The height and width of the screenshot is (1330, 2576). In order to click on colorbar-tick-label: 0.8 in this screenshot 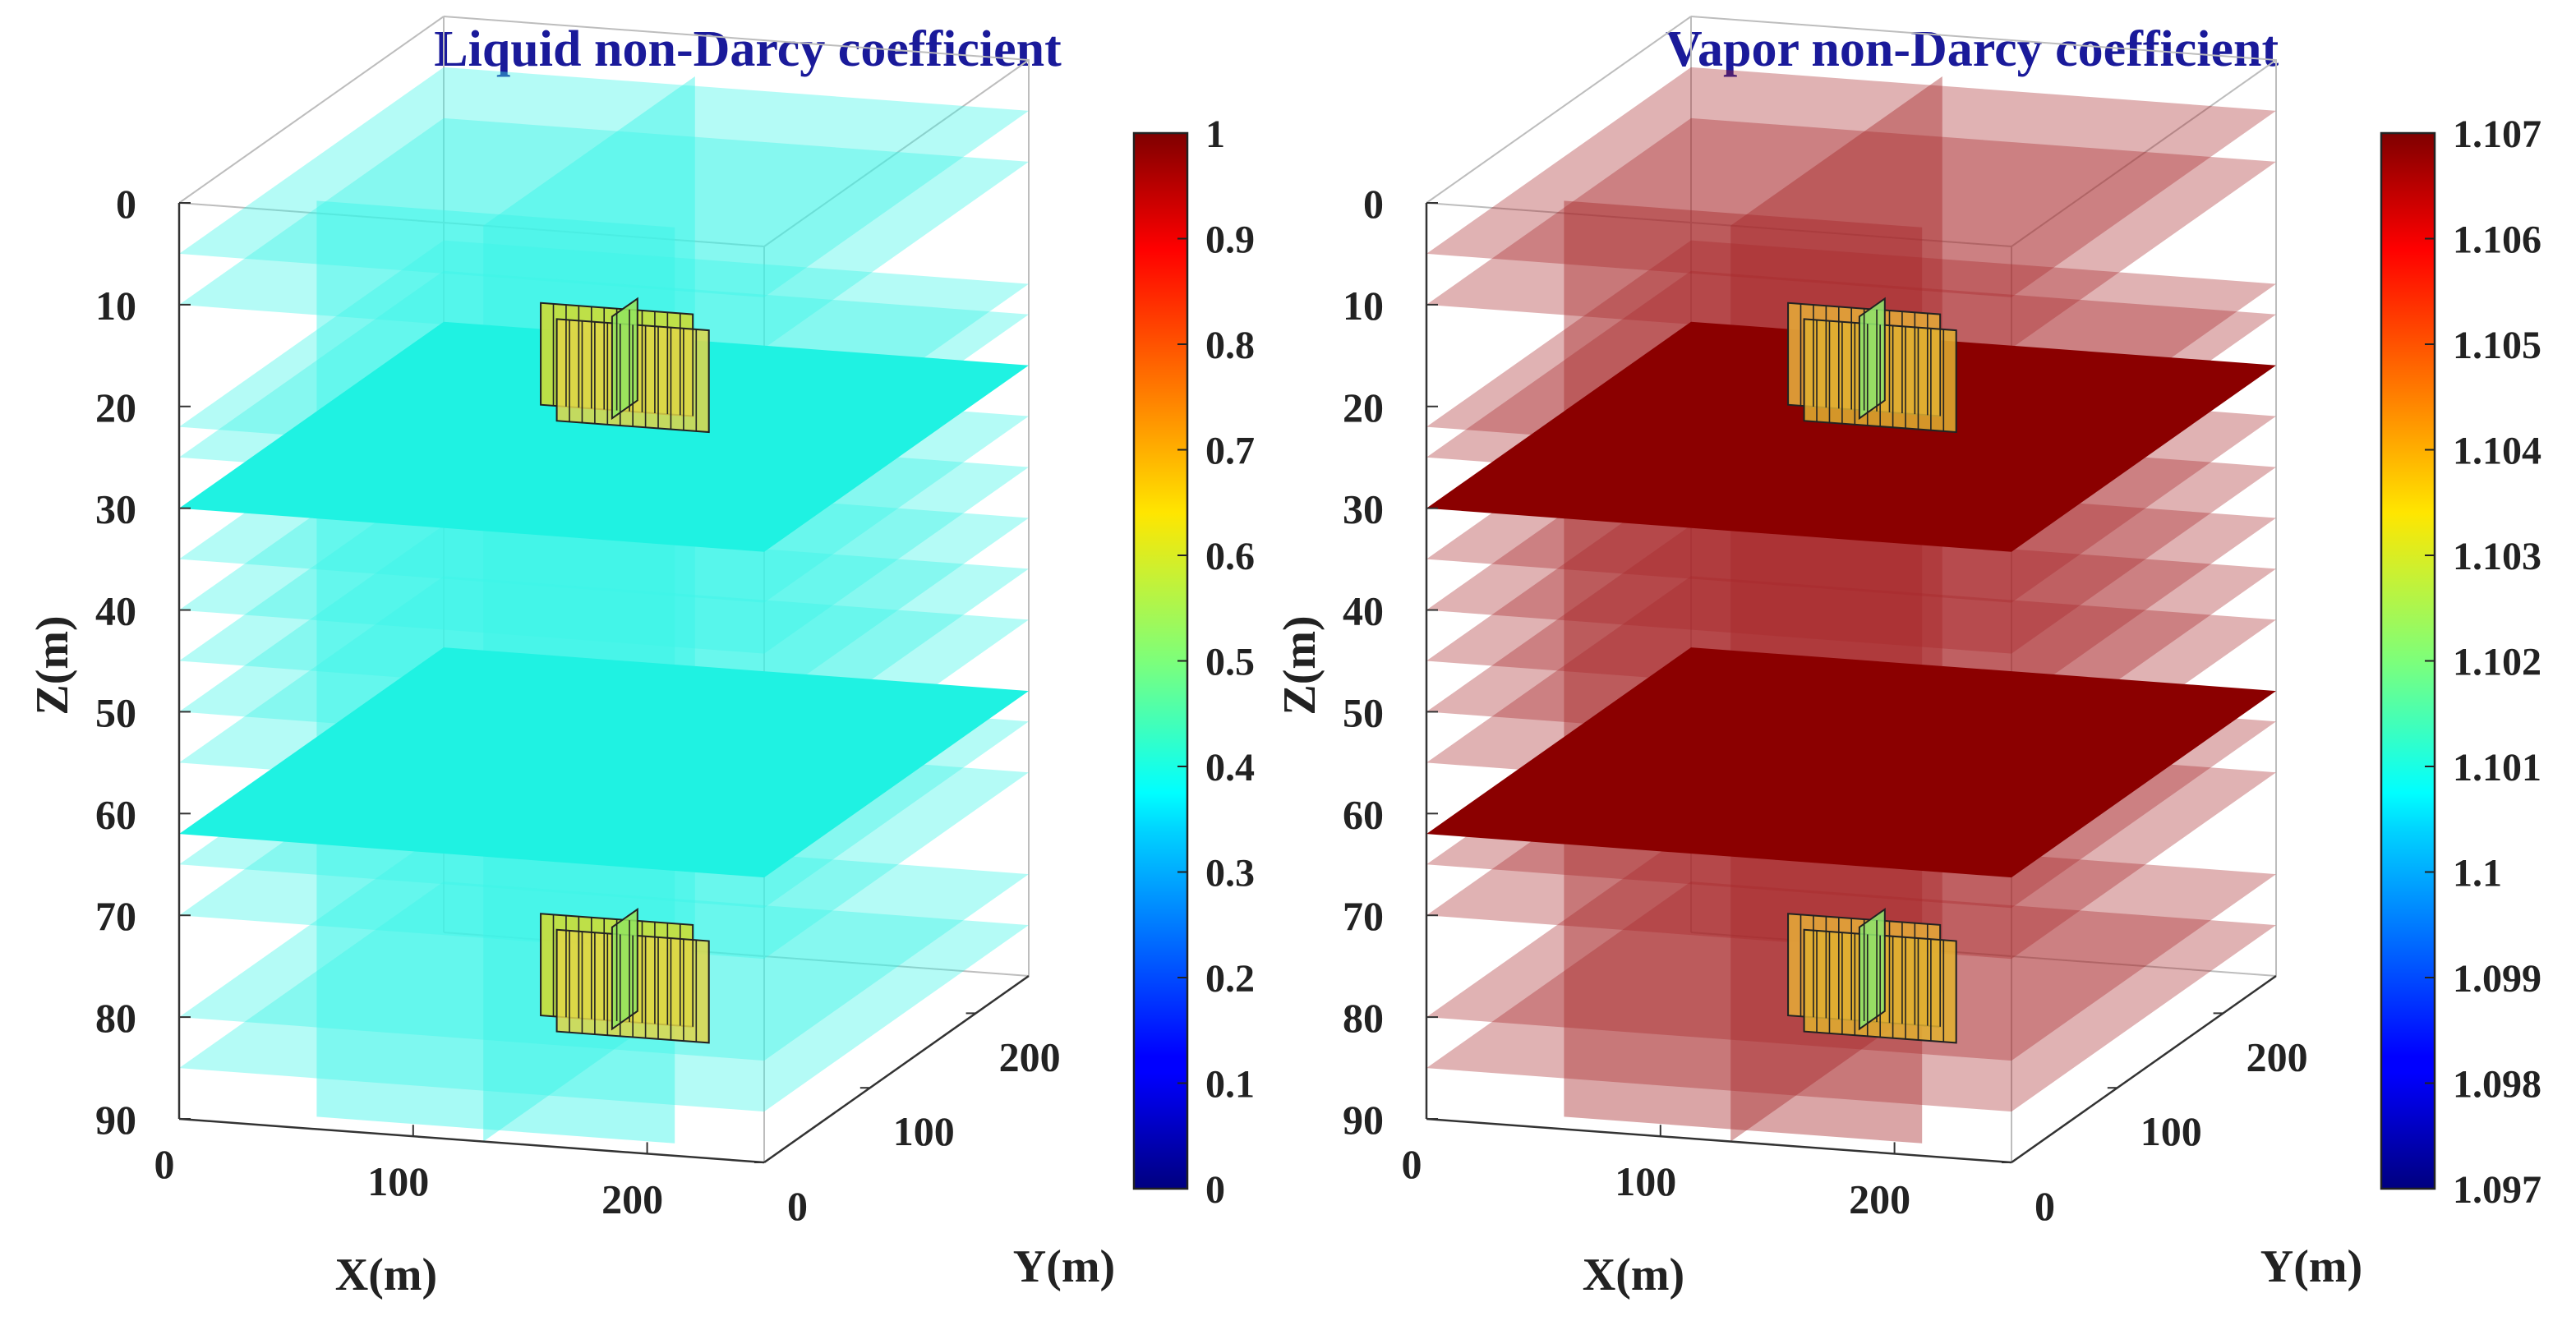, I will do `click(1230, 346)`.